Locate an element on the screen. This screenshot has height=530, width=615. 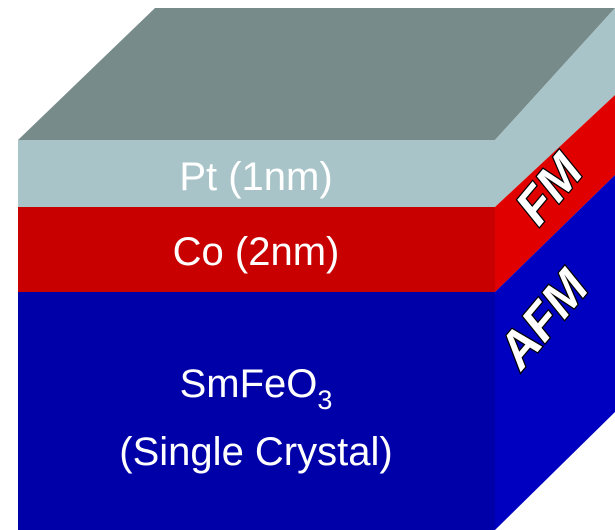
substrate-formula: SmFeO3 is located at coordinates (256, 388).